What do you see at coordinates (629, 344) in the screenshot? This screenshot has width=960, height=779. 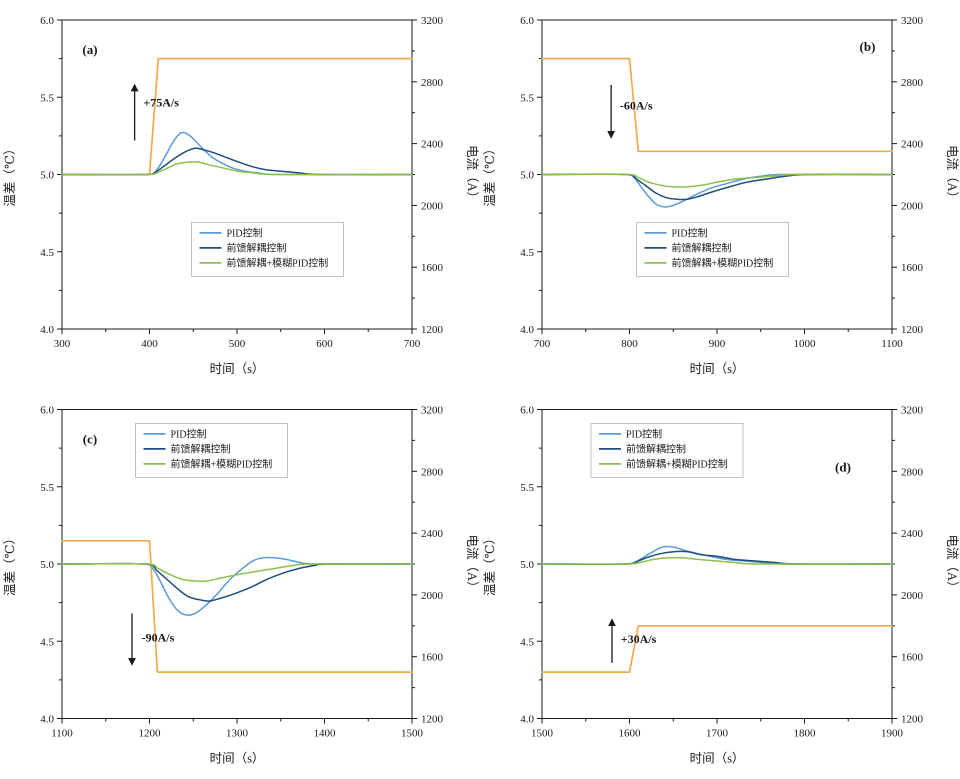 I see `svg-text: 800` at bounding box center [629, 344].